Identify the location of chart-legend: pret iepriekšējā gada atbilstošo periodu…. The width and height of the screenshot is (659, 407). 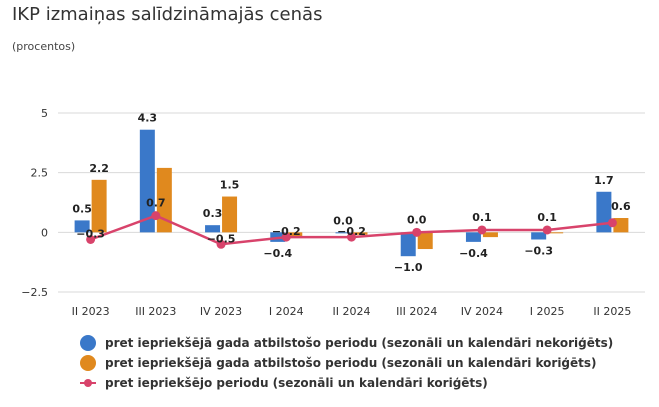
(346, 363).